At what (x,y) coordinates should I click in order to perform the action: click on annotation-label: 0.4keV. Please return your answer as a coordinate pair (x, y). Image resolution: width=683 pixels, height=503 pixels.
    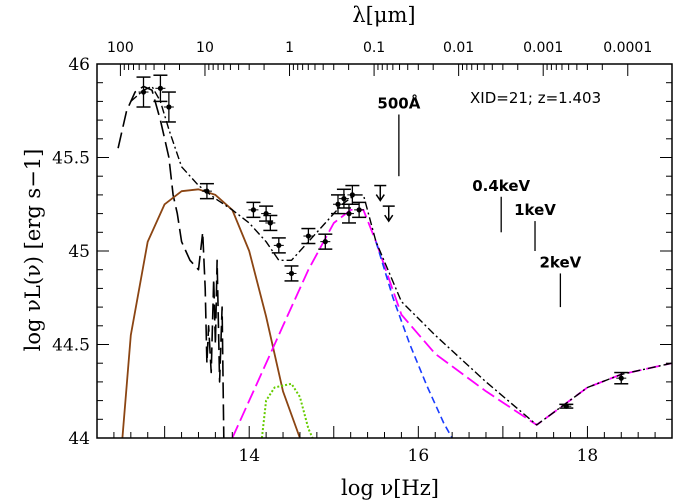
    Looking at the image, I should click on (501, 186).